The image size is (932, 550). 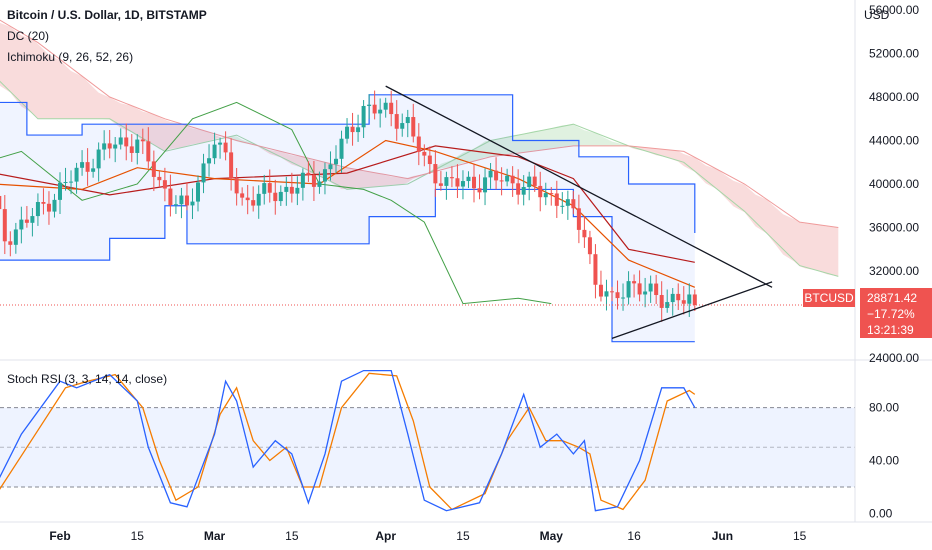 What do you see at coordinates (884, 461) in the screenshot?
I see `rsi-tick-label: 40.00` at bounding box center [884, 461].